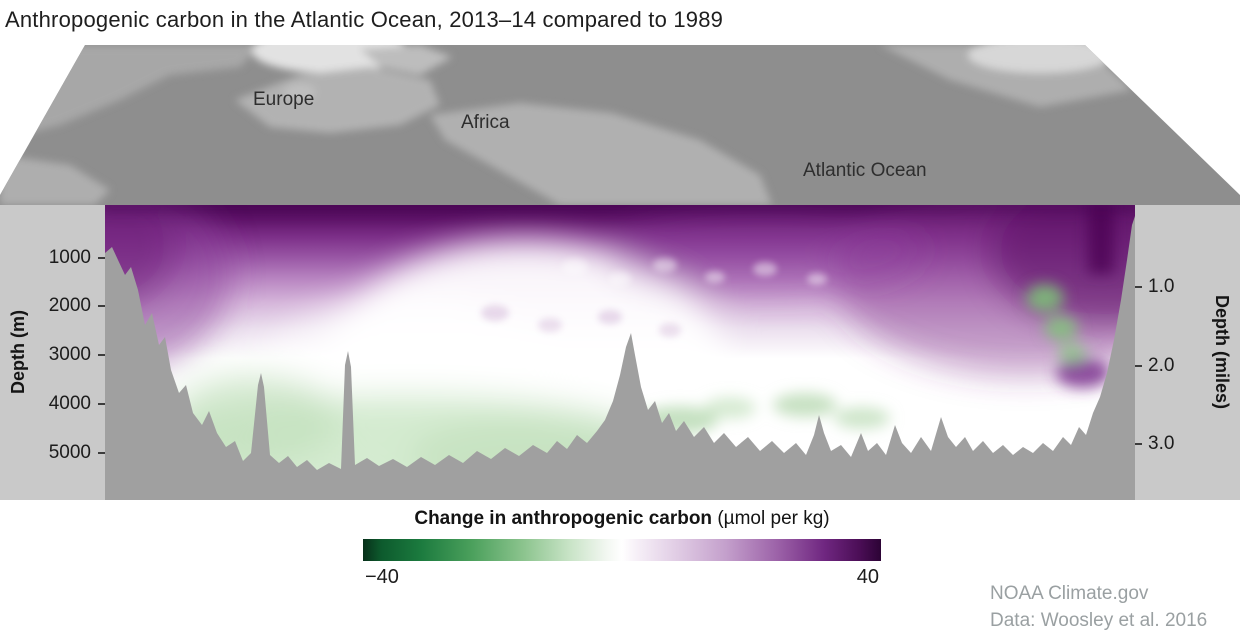 Image resolution: width=1240 pixels, height=640 pixels. Describe the element at coordinates (69, 452) in the screenshot. I see `left-tick-5000: 5000` at that location.